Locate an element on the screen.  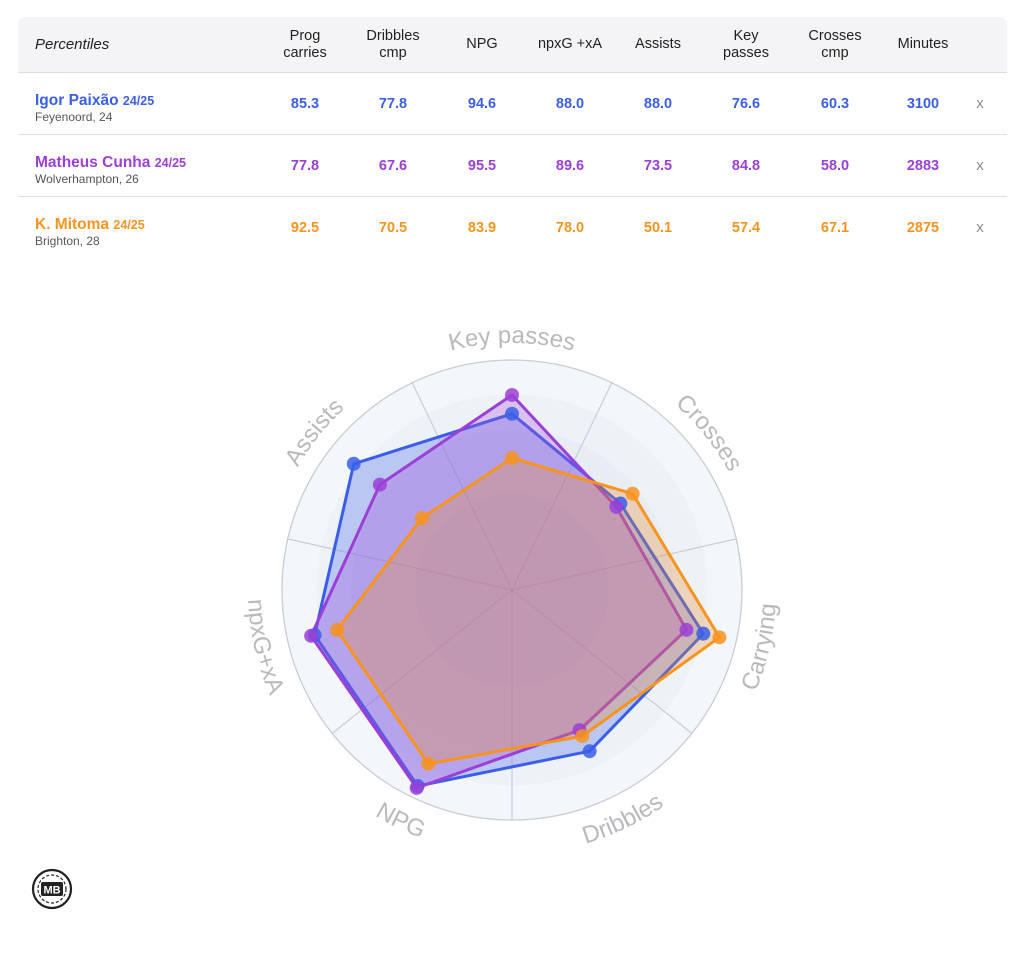
player-club: Wolverhampton, 26 is located at coordinates (87, 179).